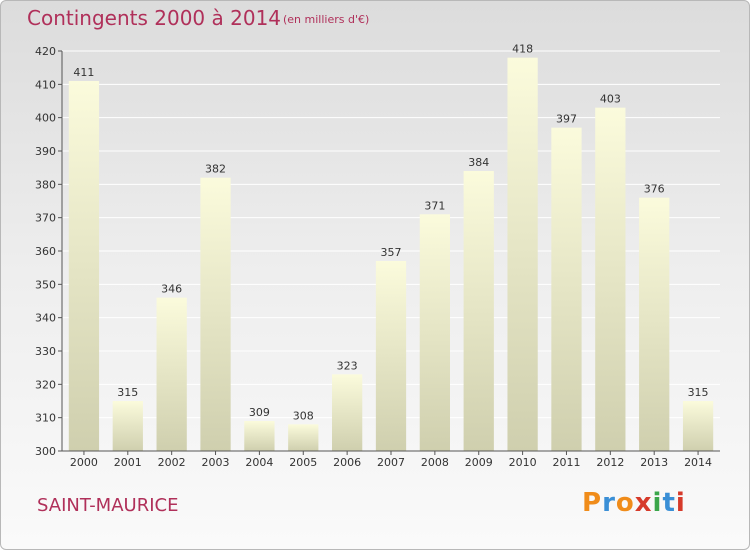  I want to click on bar-2008, so click(435, 332).